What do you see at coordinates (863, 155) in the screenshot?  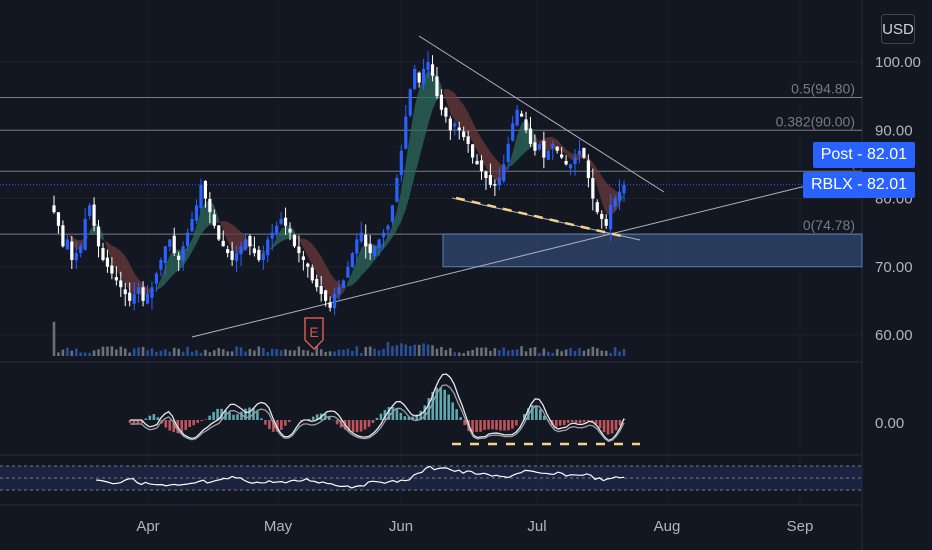 I see `post-price-tag: Post - 82.01` at bounding box center [863, 155].